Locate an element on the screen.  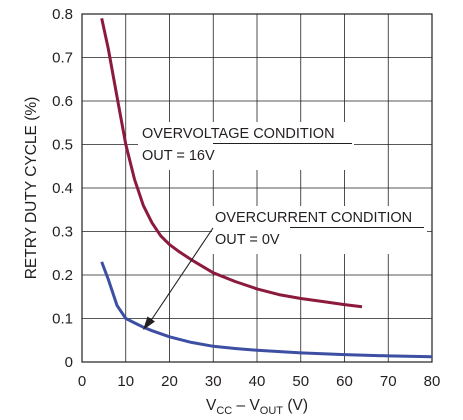
y-tick-label: 0.5 is located at coordinates (62, 145).